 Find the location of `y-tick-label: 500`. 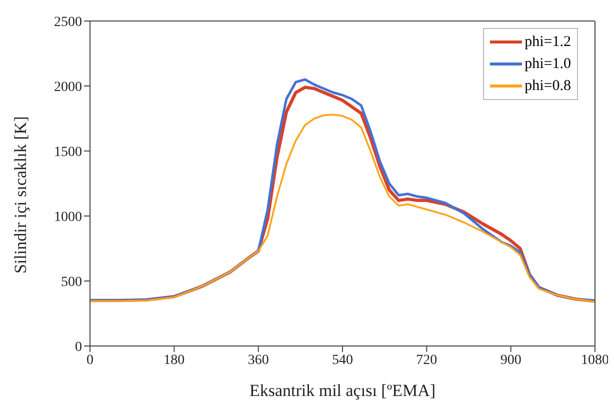

y-tick-label: 500 is located at coordinates (71, 282).